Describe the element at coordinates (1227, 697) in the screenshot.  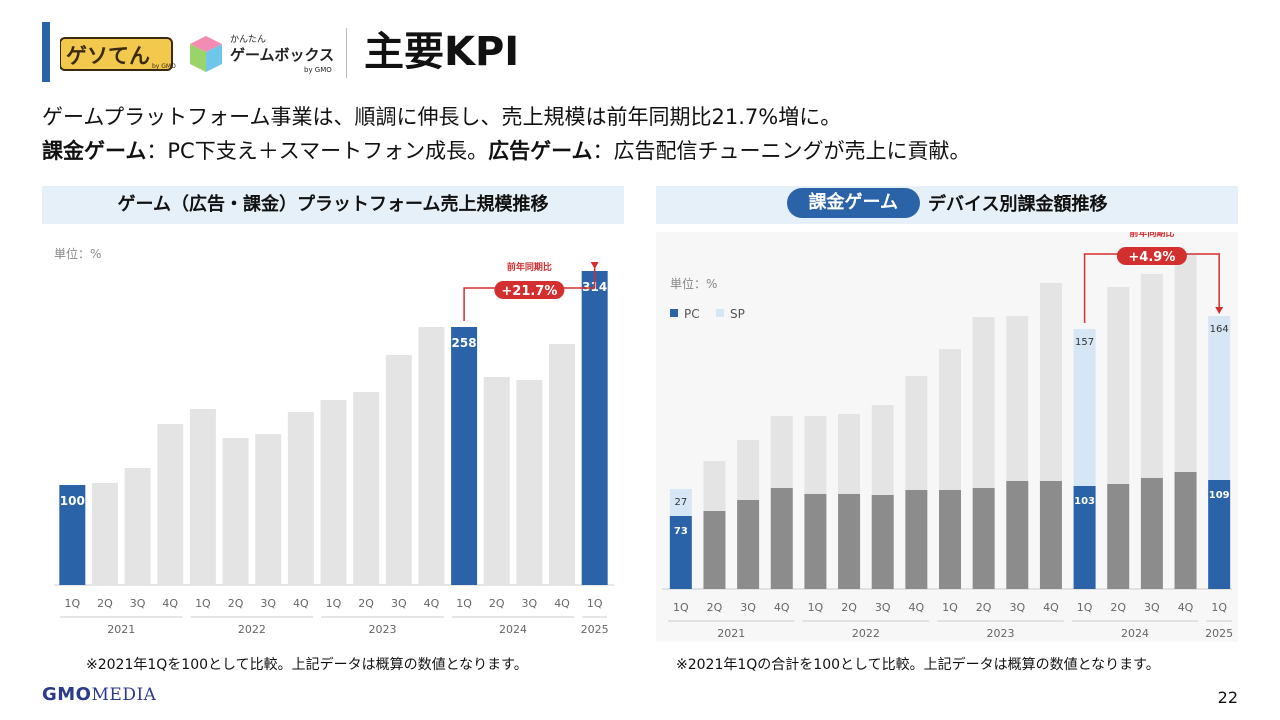
I see `page-number: 22` at that location.